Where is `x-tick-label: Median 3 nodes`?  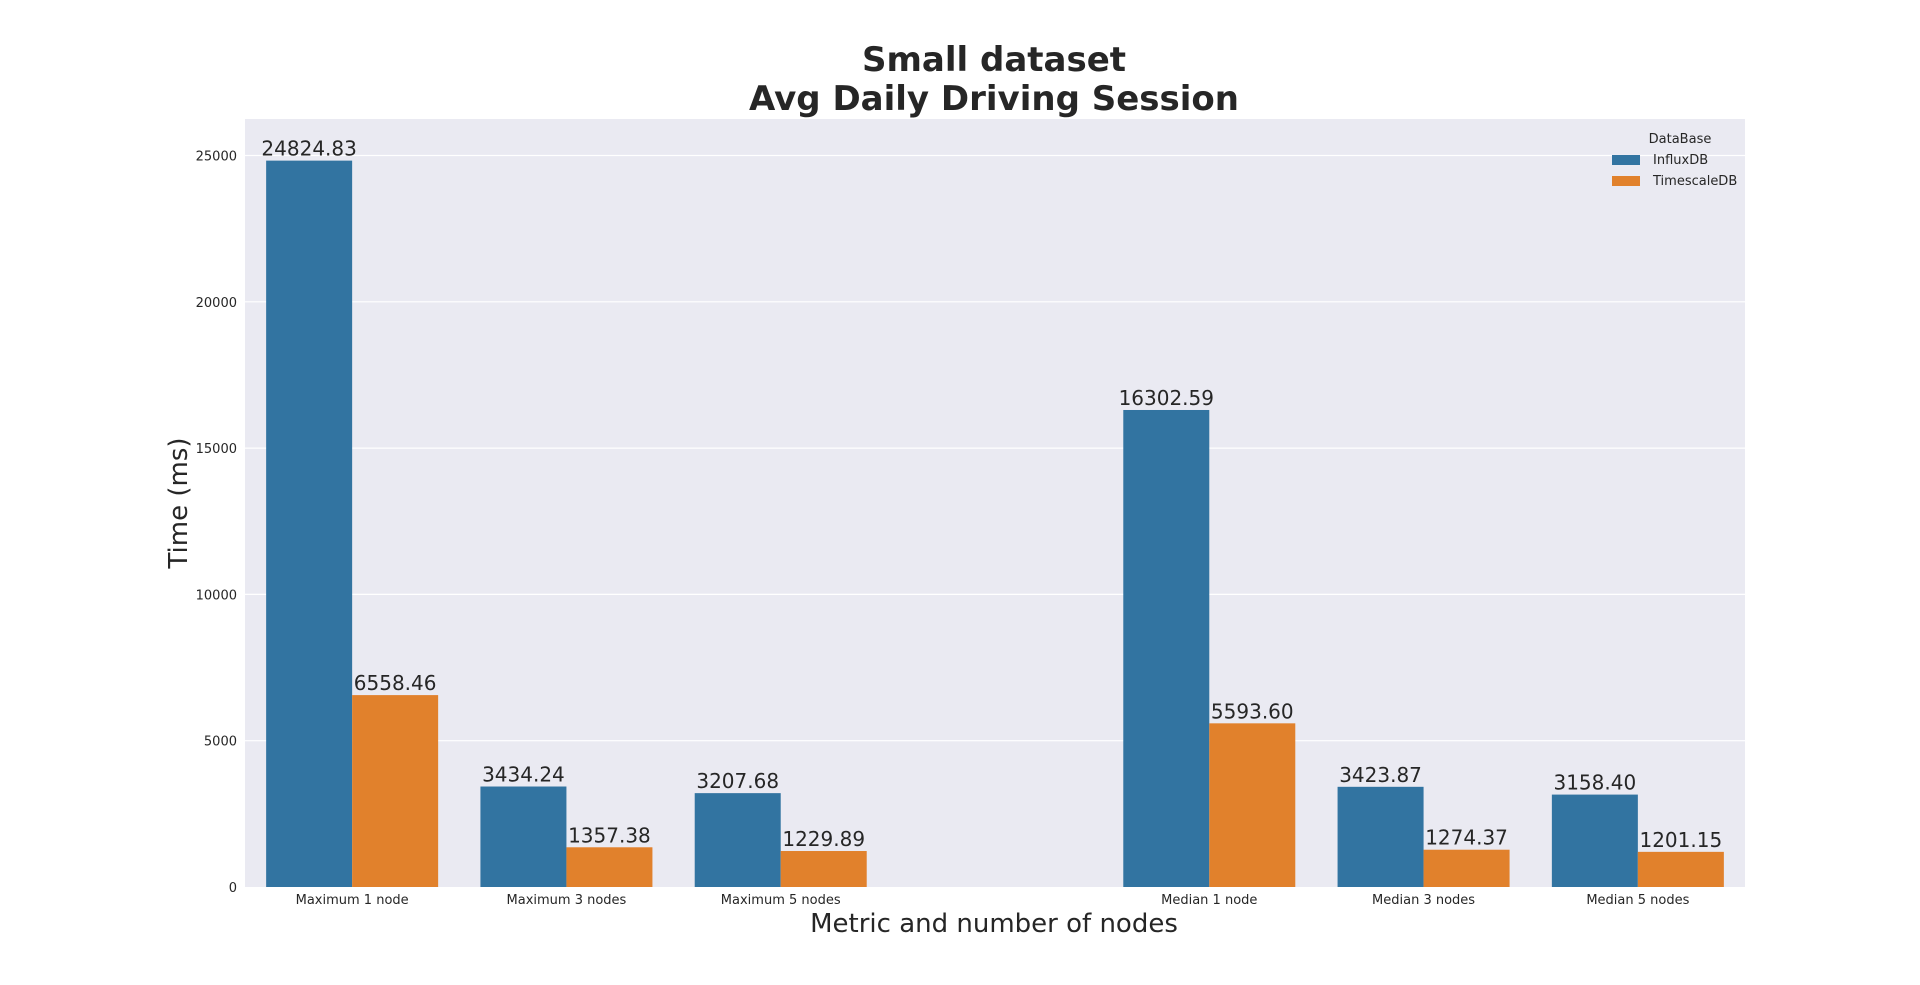
x-tick-label: Median 3 nodes is located at coordinates (1423, 900).